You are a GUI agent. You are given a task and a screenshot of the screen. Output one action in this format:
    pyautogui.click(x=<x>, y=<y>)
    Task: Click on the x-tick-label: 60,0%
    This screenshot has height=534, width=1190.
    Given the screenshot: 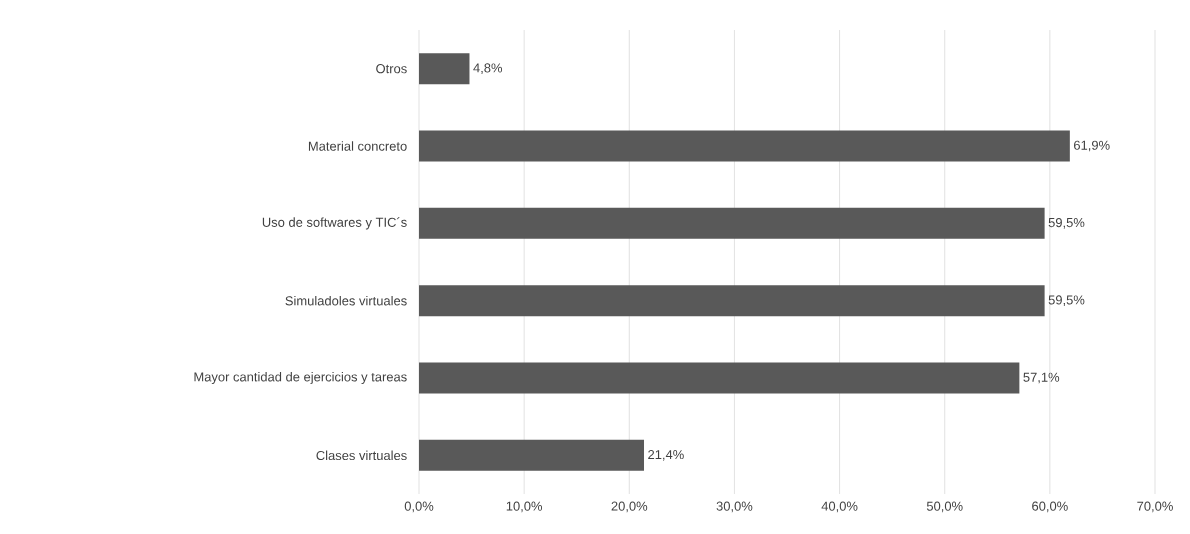 What is the action you would take?
    pyautogui.click(x=1050, y=507)
    